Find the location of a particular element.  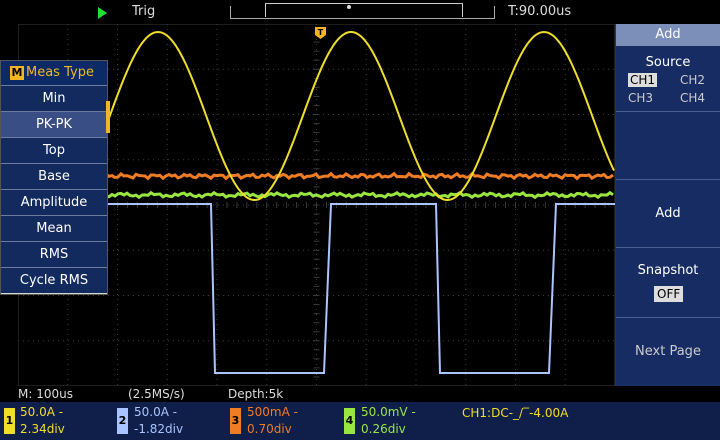

meas-item-base: Base is located at coordinates (54, 176).